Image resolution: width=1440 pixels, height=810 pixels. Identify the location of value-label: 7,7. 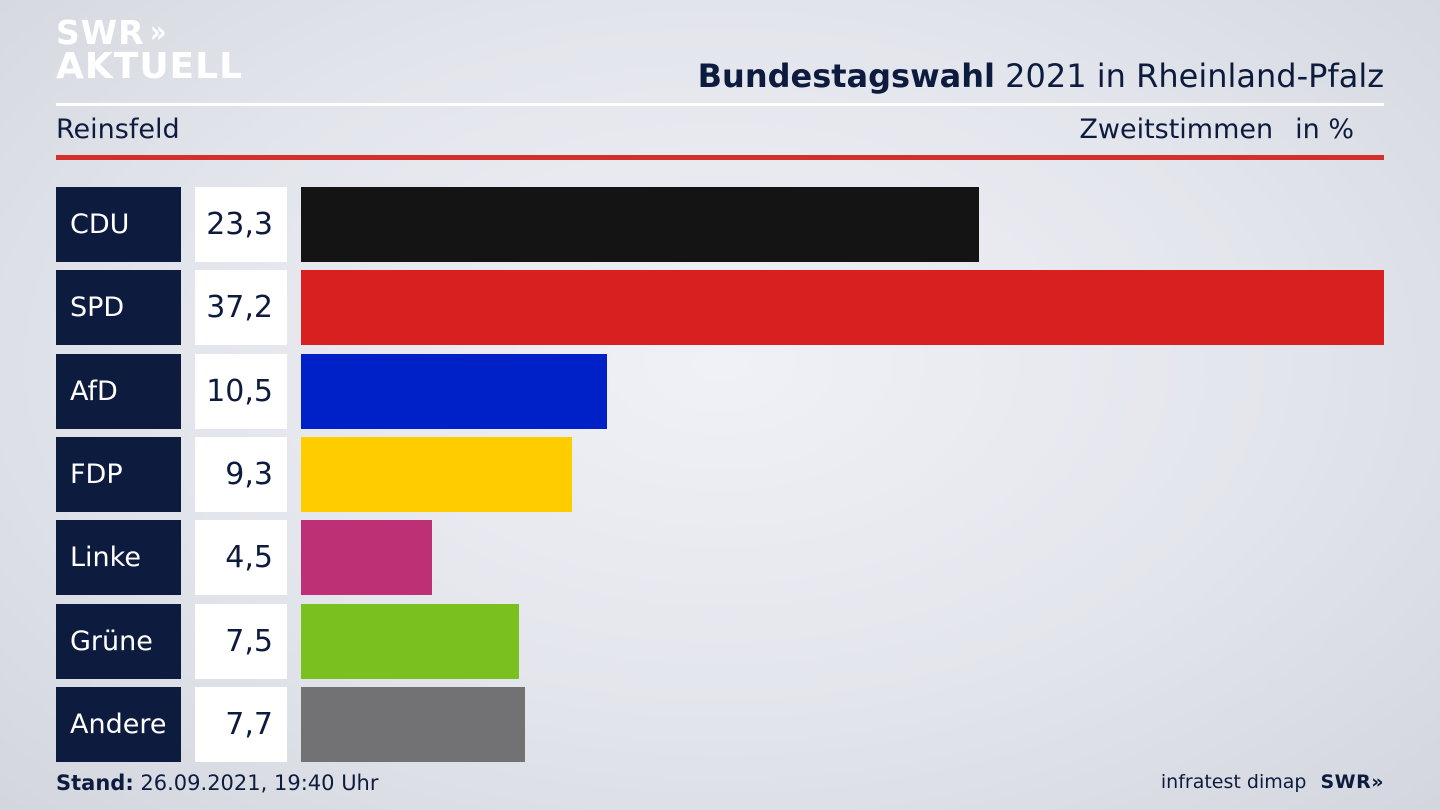
(241, 724).